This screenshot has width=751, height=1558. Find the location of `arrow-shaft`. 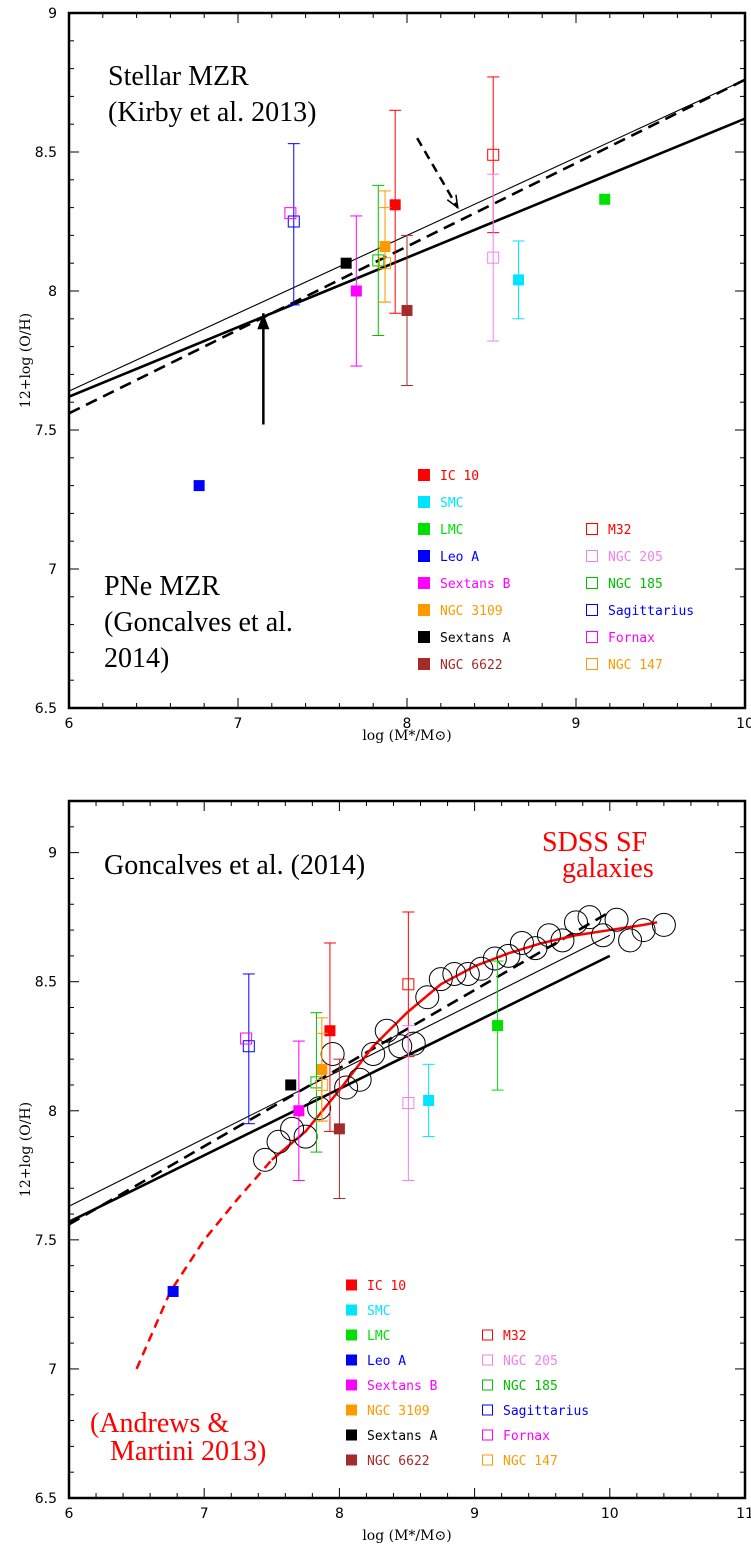

arrow-shaft is located at coordinates (437, 173).